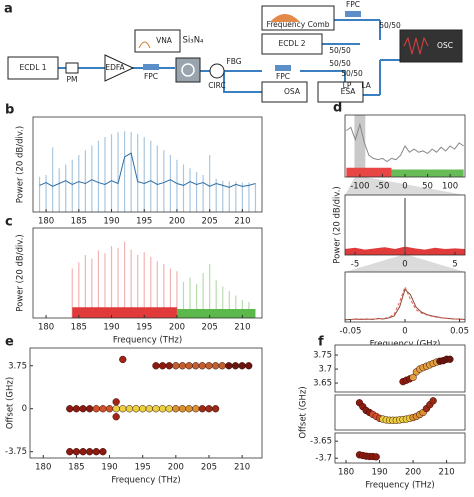 The height and width of the screenshot is (497, 474). I want to click on x-tick-label: -0.05, so click(350, 332).